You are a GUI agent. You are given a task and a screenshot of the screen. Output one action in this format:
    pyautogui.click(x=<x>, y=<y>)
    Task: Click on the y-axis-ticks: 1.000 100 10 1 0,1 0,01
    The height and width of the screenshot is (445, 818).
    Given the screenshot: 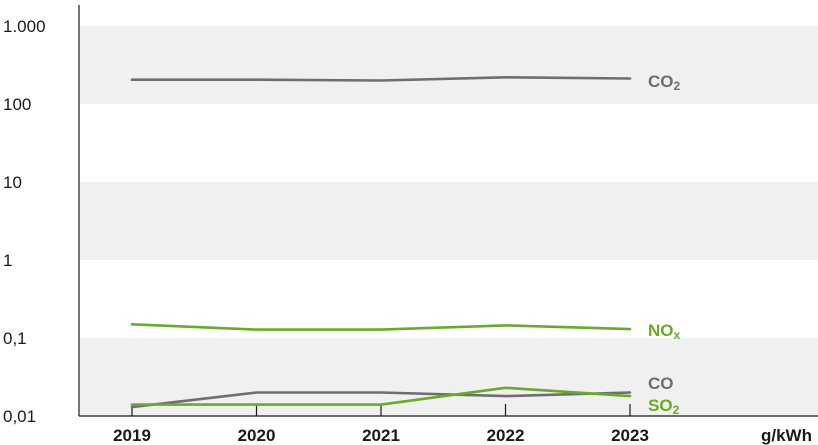 What is the action you would take?
    pyautogui.click(x=24, y=221)
    